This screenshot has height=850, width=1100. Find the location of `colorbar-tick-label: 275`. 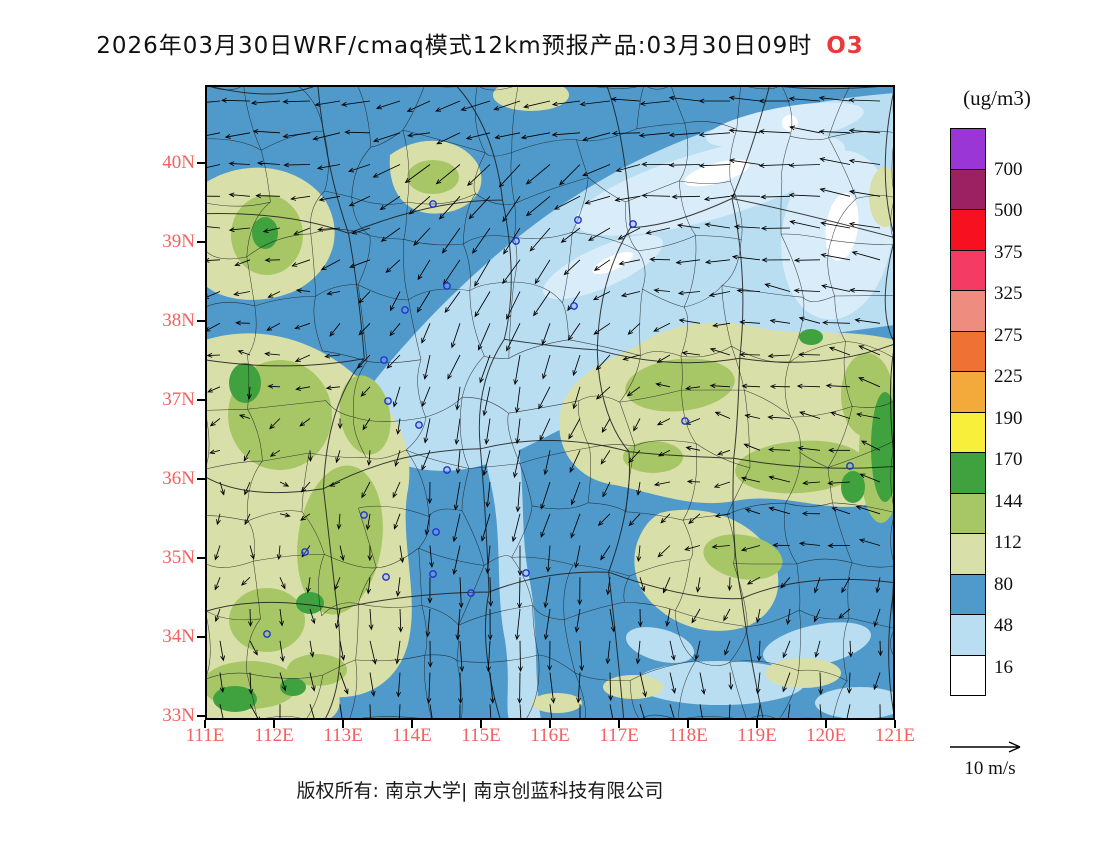

colorbar-tick-label: 275 is located at coordinates (1008, 335).